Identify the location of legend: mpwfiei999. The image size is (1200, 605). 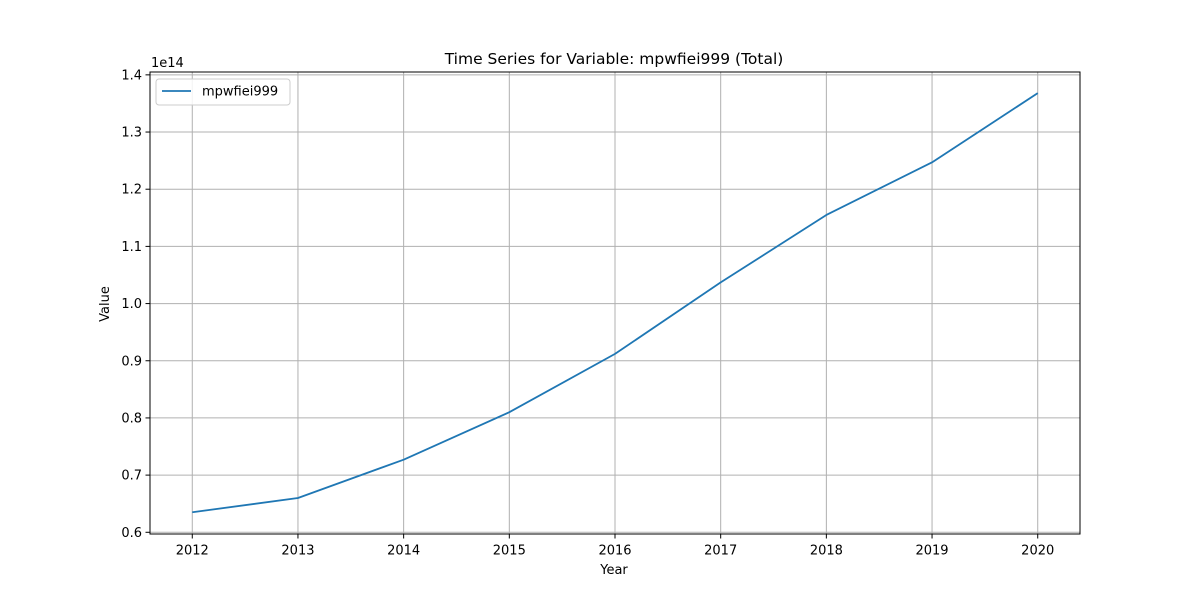
(223, 92).